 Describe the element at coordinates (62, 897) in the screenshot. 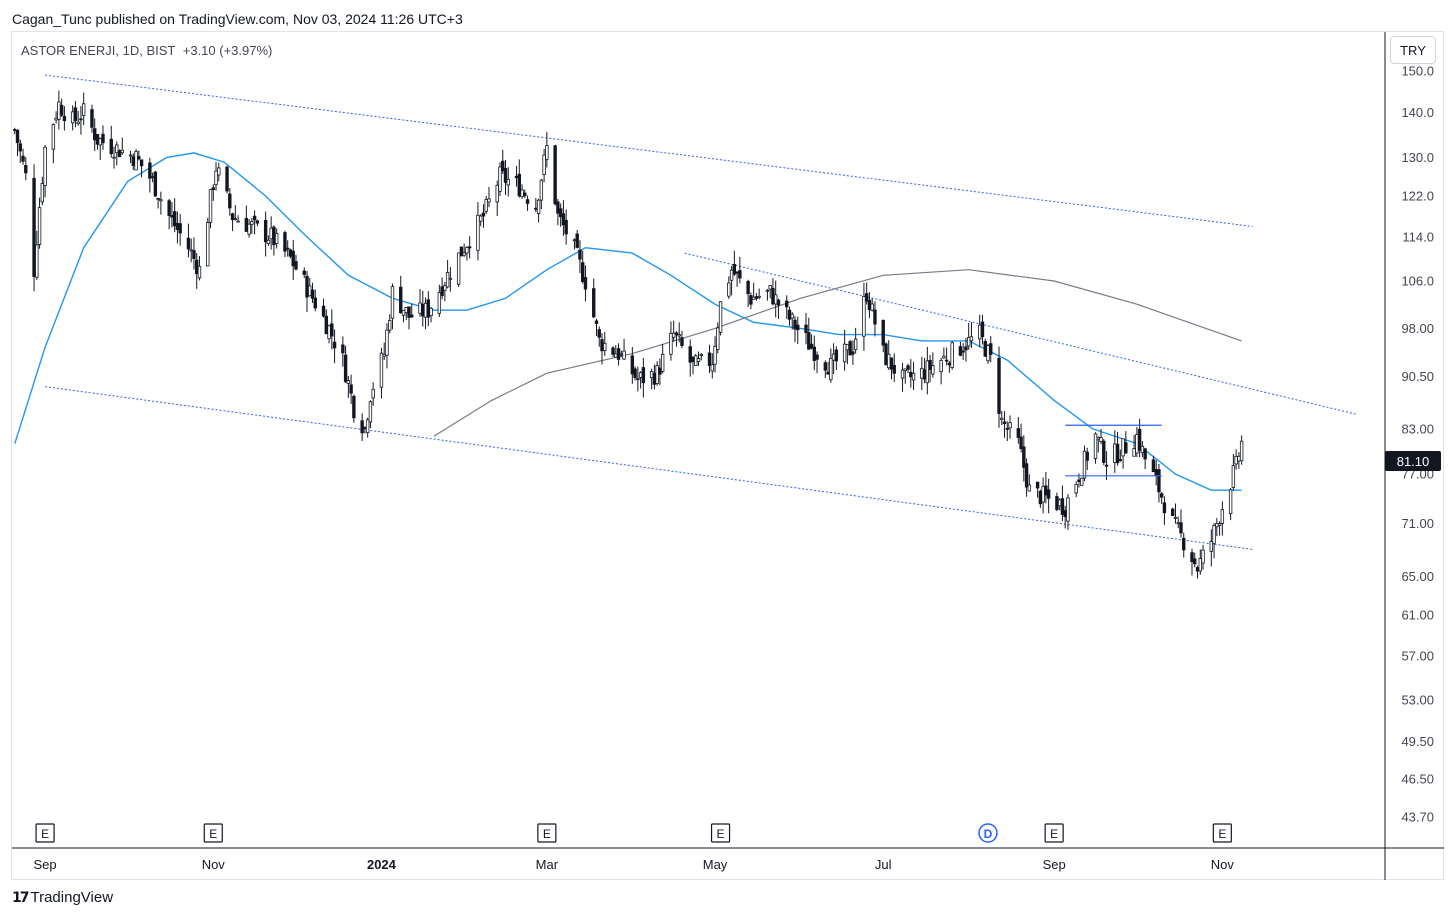

I see `tradingview-logo: 17 TradingView` at that location.